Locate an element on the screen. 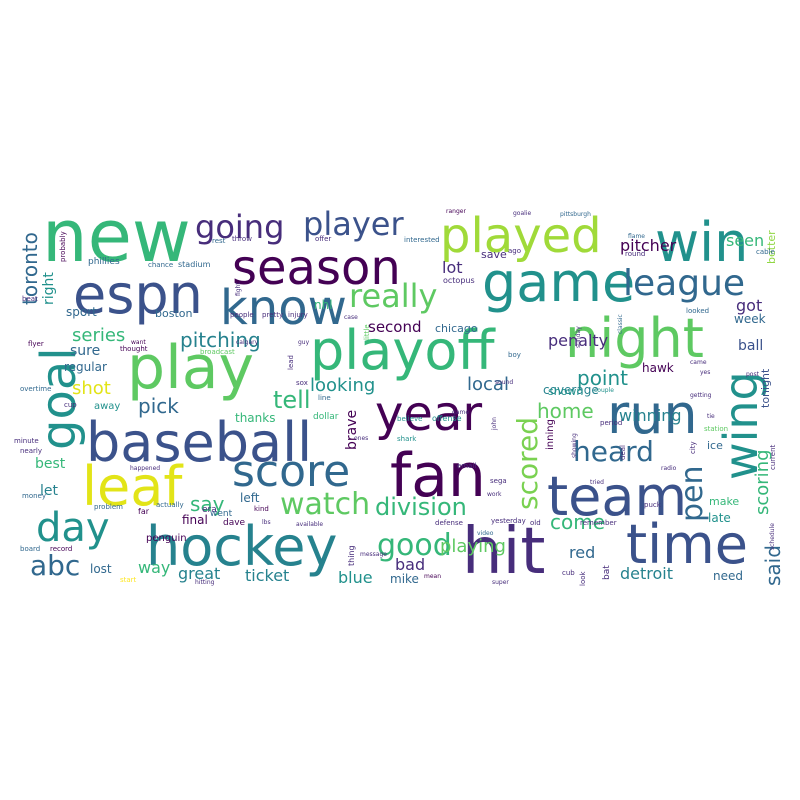 The width and height of the screenshot is (800, 800). word-available: available is located at coordinates (310, 524).